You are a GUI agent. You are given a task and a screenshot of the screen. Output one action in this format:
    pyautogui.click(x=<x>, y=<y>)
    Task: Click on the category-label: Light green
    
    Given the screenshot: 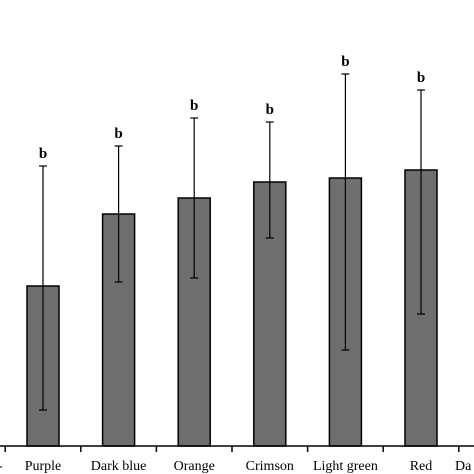 What is the action you would take?
    pyautogui.click(x=345, y=466)
    